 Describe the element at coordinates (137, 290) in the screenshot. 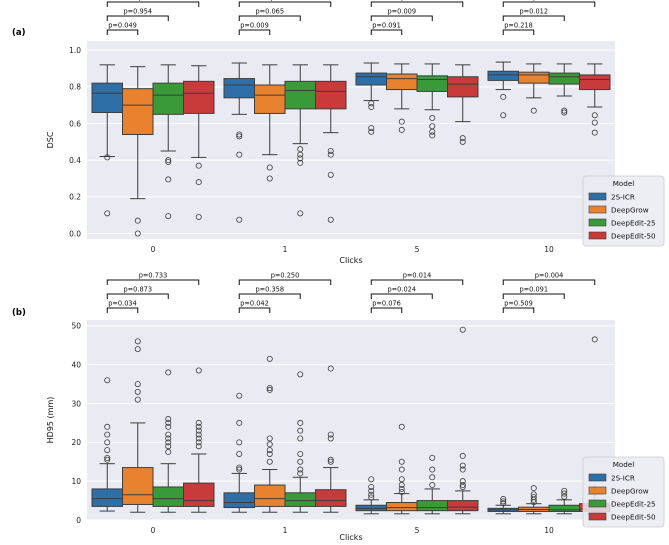

I see `p-value-label: p=0.873` at that location.